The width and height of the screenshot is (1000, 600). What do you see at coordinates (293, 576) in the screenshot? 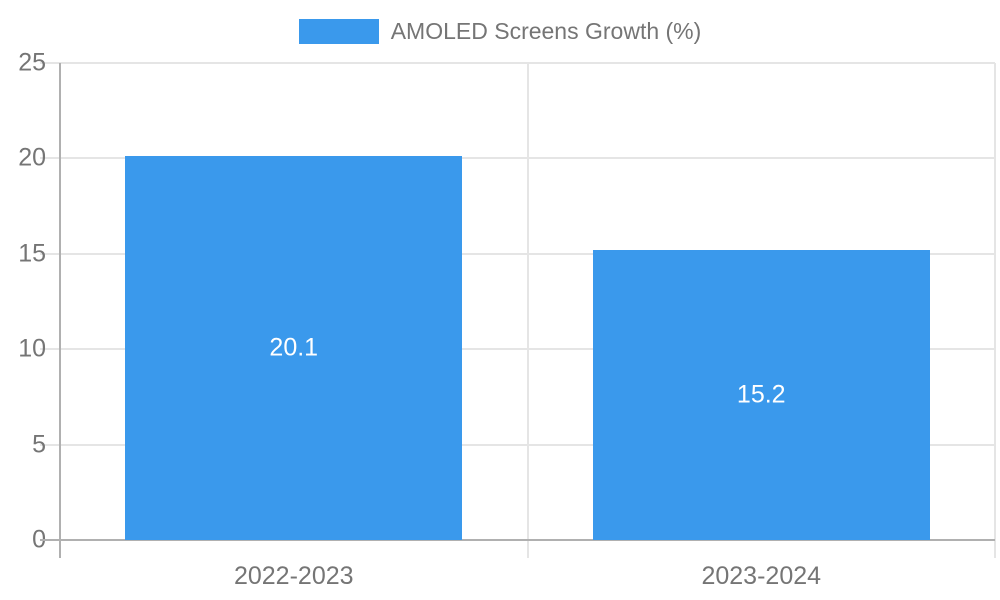
I see `x-tick-label: 2022-2023` at bounding box center [293, 576].